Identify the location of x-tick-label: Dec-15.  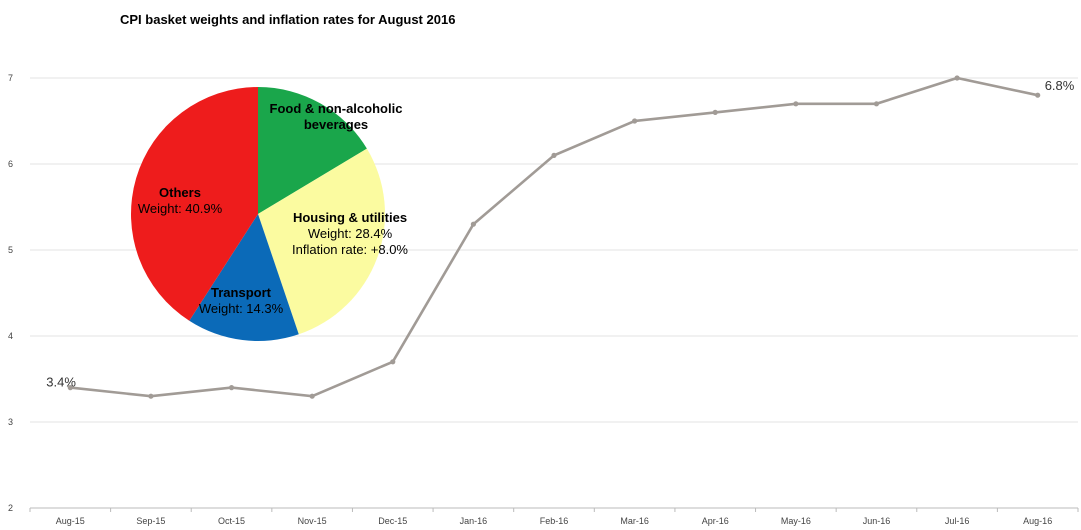
(392, 521).